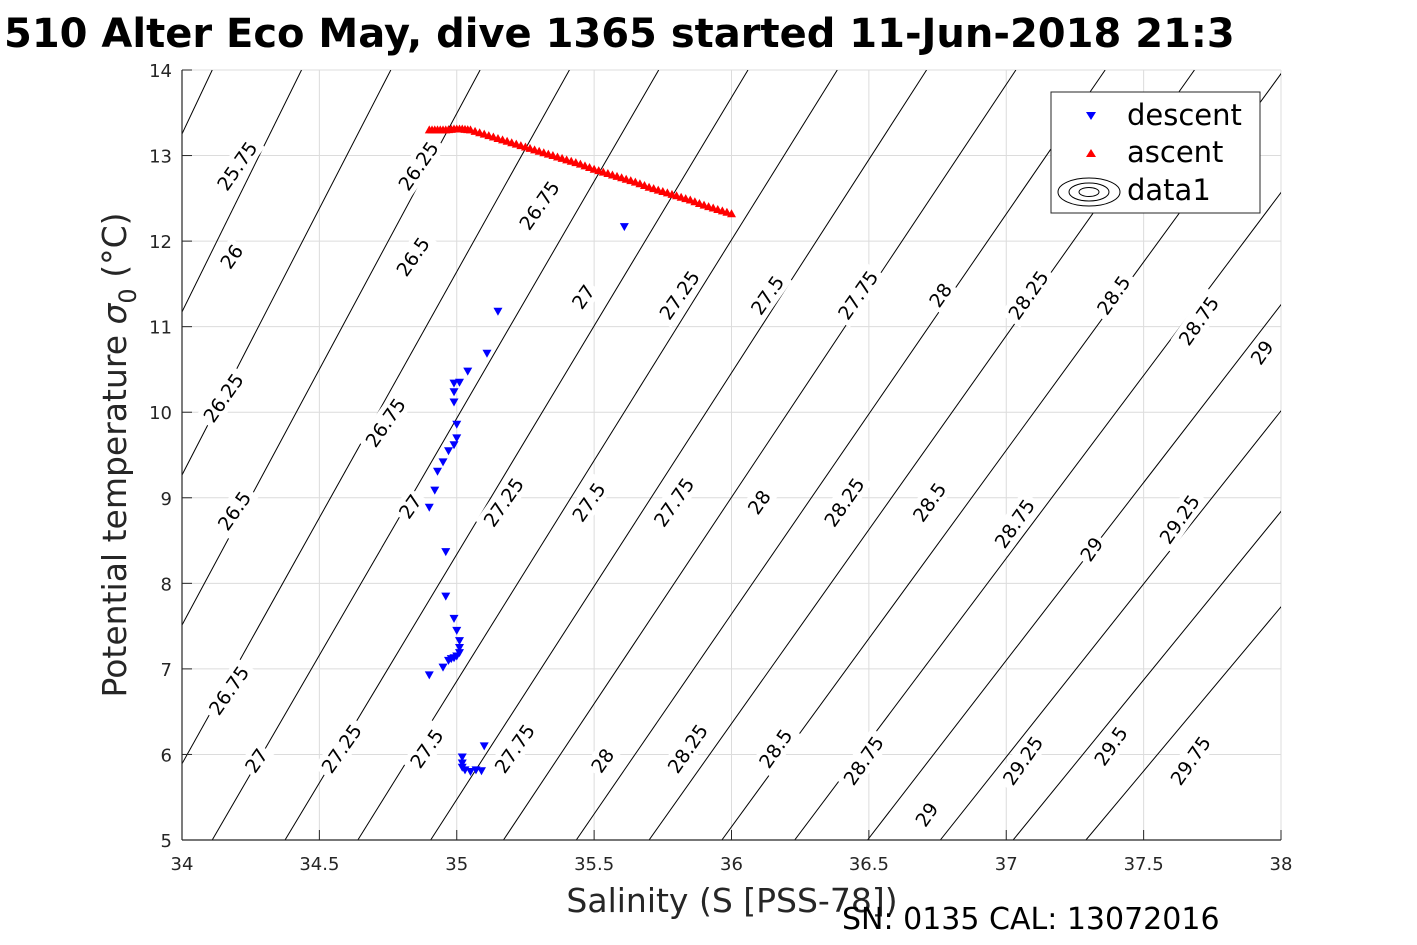 The width and height of the screenshot is (1417, 945). I want to click on legend-entry-descent: descent, so click(1164, 115).